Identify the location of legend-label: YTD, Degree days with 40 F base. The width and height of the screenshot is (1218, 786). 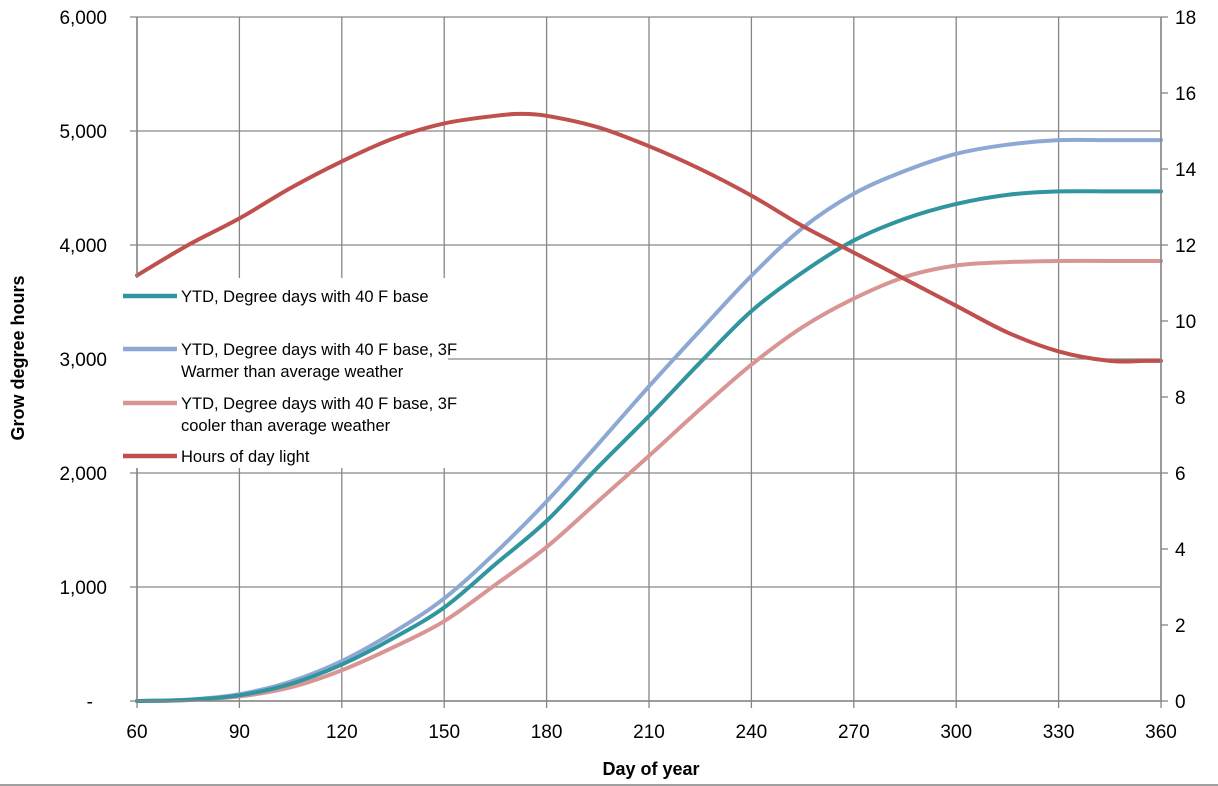
(305, 297).